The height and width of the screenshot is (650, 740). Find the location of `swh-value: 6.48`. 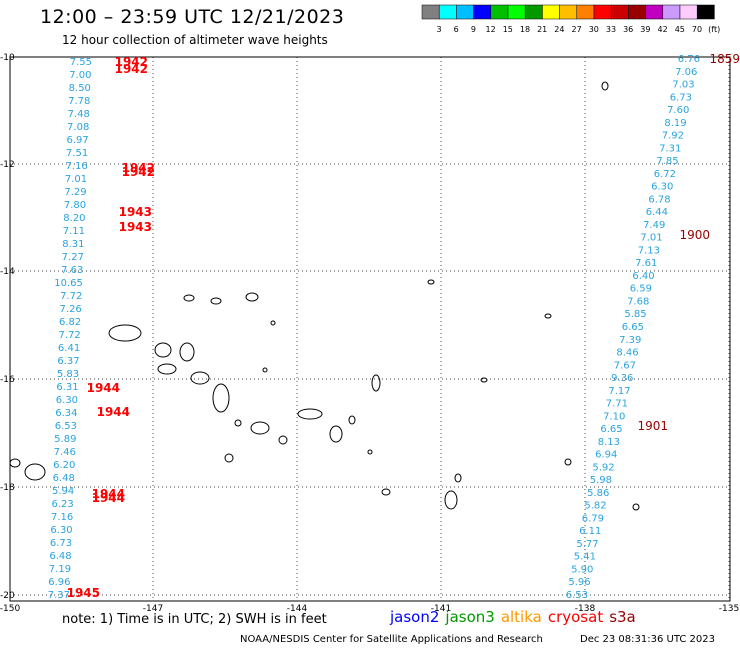

swh-value: 6.48 is located at coordinates (60, 556).